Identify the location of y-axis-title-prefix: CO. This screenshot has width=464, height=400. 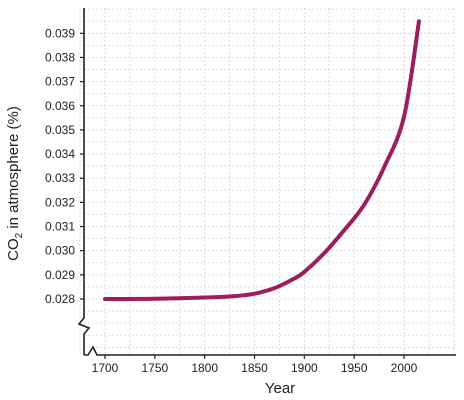
(13, 249).